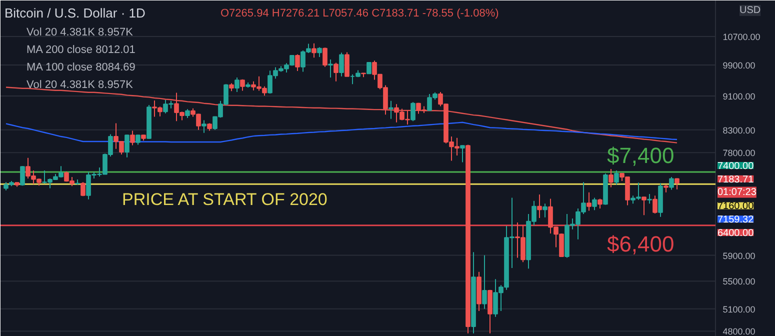 The image size is (775, 336). Describe the element at coordinates (75, 13) in the screenshot. I see `chart-title: Bitcoin / U.S. Dollar · 1D` at that location.